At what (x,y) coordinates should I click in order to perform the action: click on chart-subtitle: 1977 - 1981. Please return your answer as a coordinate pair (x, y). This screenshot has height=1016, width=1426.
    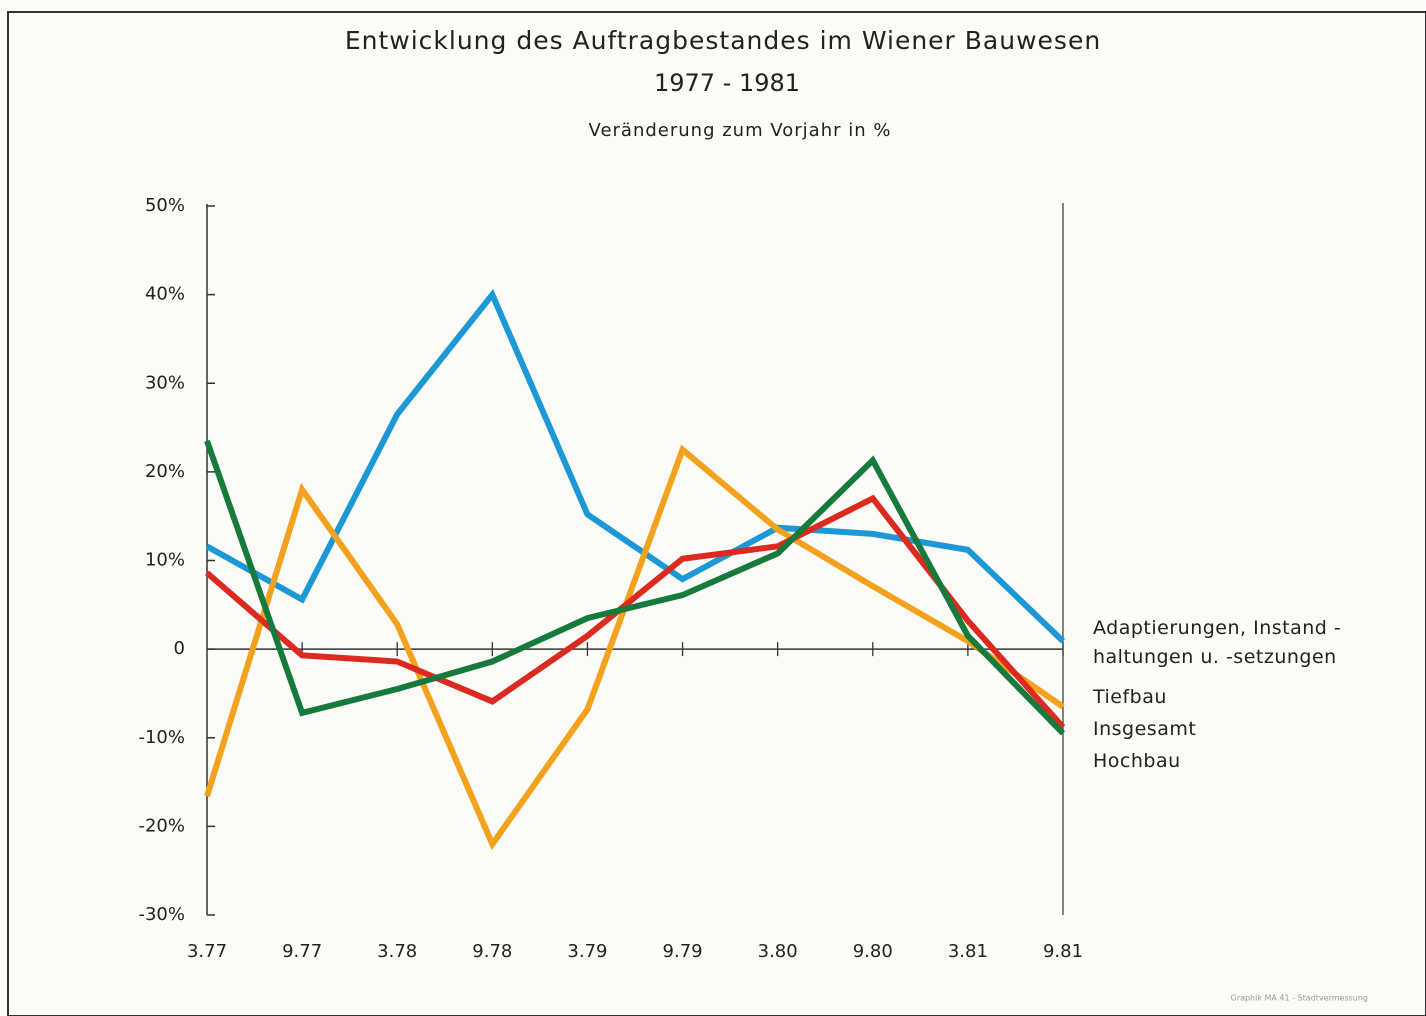
    Looking at the image, I should click on (727, 83).